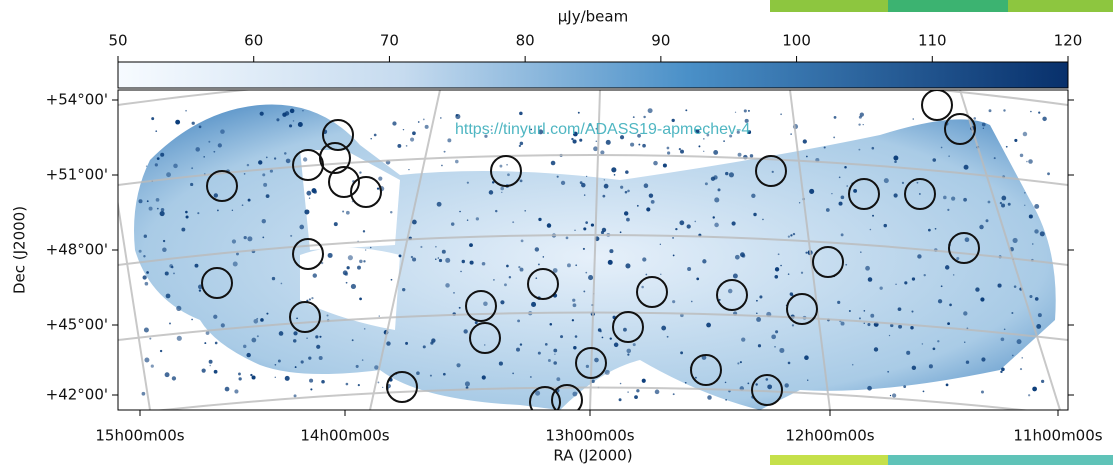 This screenshot has width=1113, height=469. Describe the element at coordinates (602, 129) in the screenshot. I see `url-annotation: https://tinyurl.com/ADASS19-apmechev-4` at that location.